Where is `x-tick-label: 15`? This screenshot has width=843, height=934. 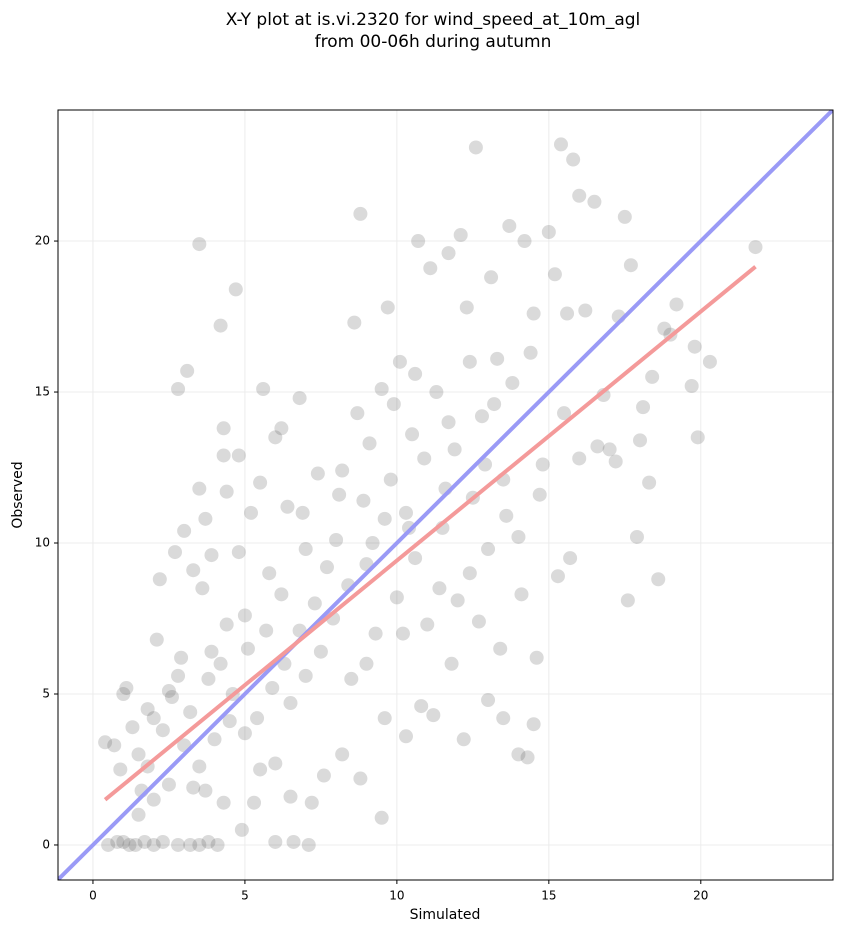 x-tick-label: 15 is located at coordinates (548, 896).